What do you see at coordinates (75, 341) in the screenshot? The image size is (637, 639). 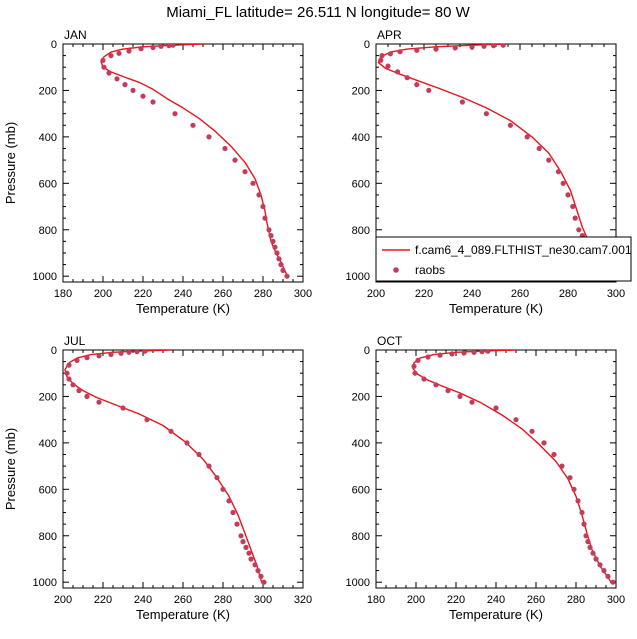 I see `panel-title: JUL` at bounding box center [75, 341].